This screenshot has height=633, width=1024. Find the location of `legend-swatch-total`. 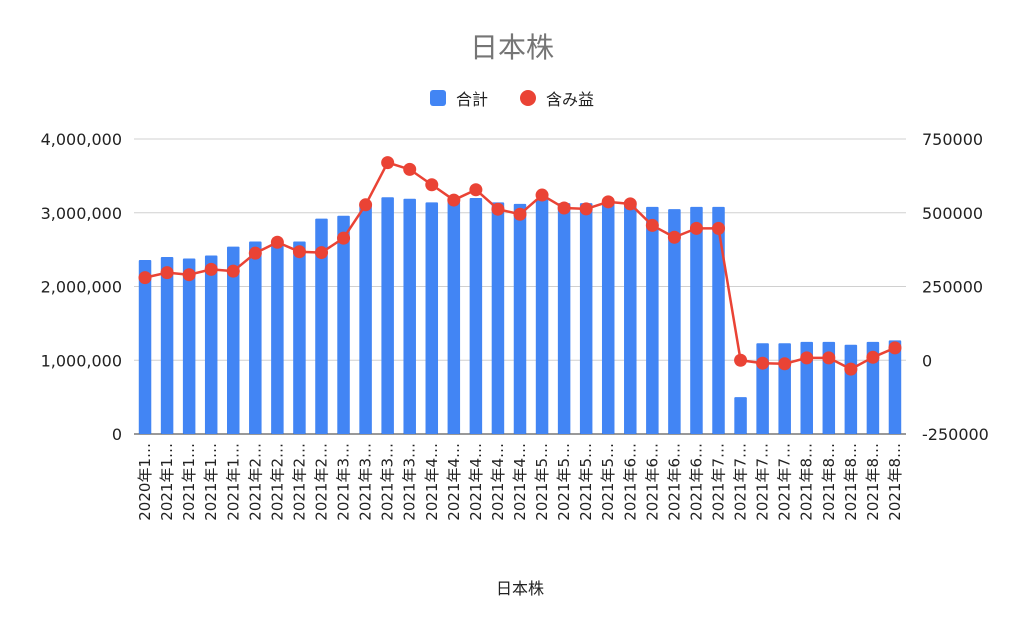

legend-swatch-total is located at coordinates (437, 98).